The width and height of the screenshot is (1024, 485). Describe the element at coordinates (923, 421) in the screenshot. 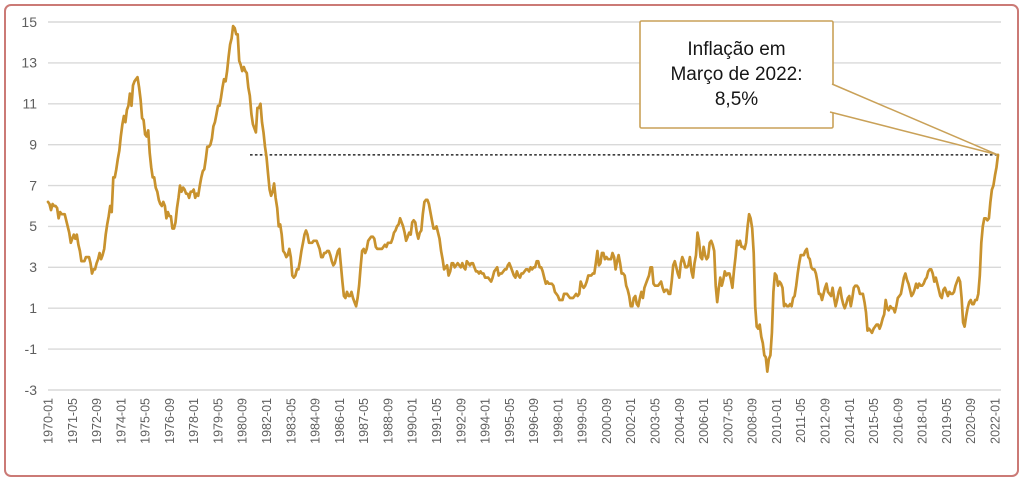

I see `x-axis-tick-label: 2018-01` at that location.